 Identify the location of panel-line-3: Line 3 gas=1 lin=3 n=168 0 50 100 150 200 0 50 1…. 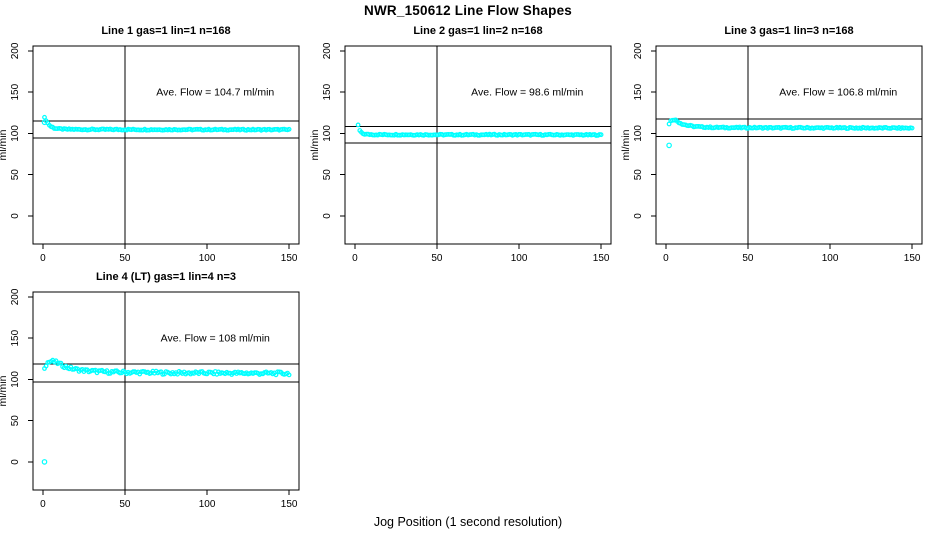
(771, 144).